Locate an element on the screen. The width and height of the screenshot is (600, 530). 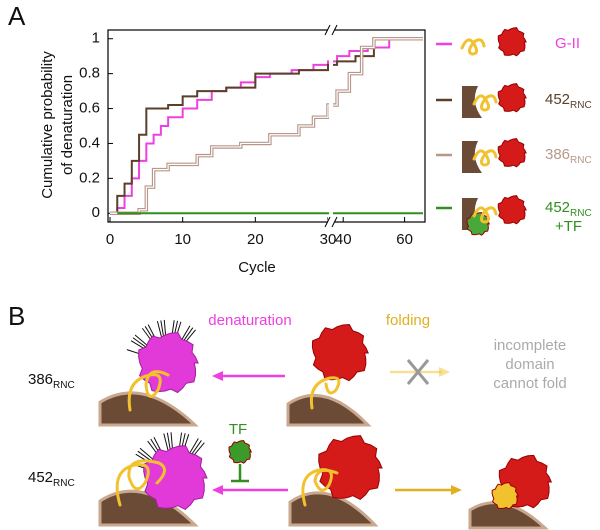
x-tick-label: 0 is located at coordinates (110, 239).